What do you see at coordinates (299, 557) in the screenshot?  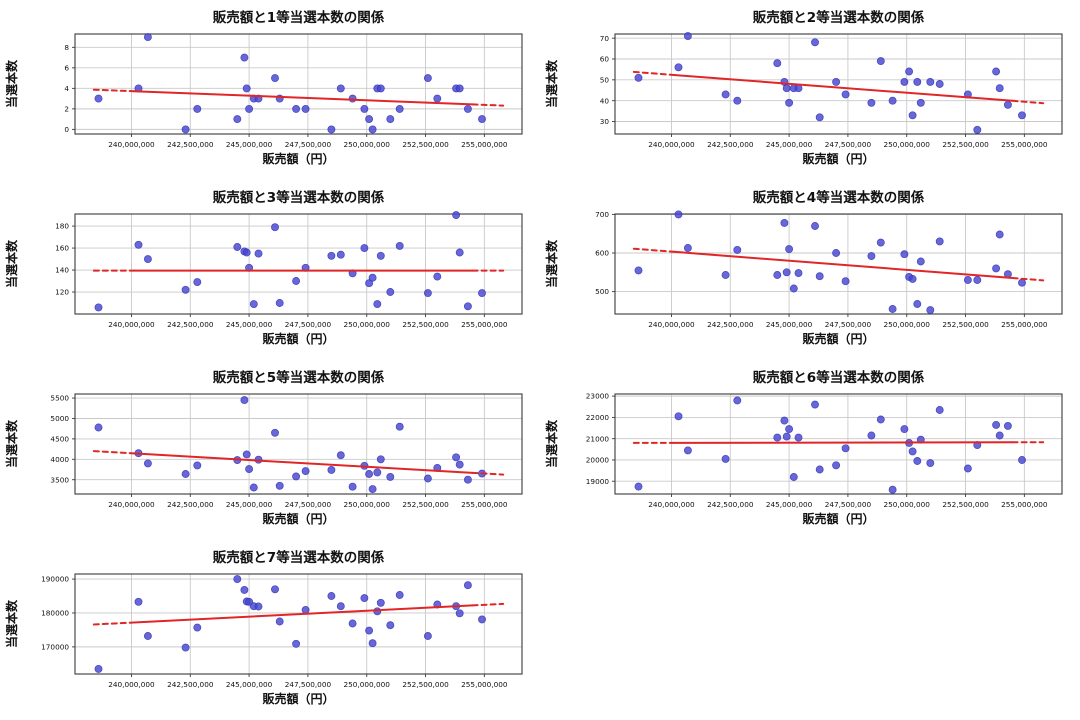 I see `chart-title: 販売額と7等当選本数の関係` at bounding box center [299, 557].